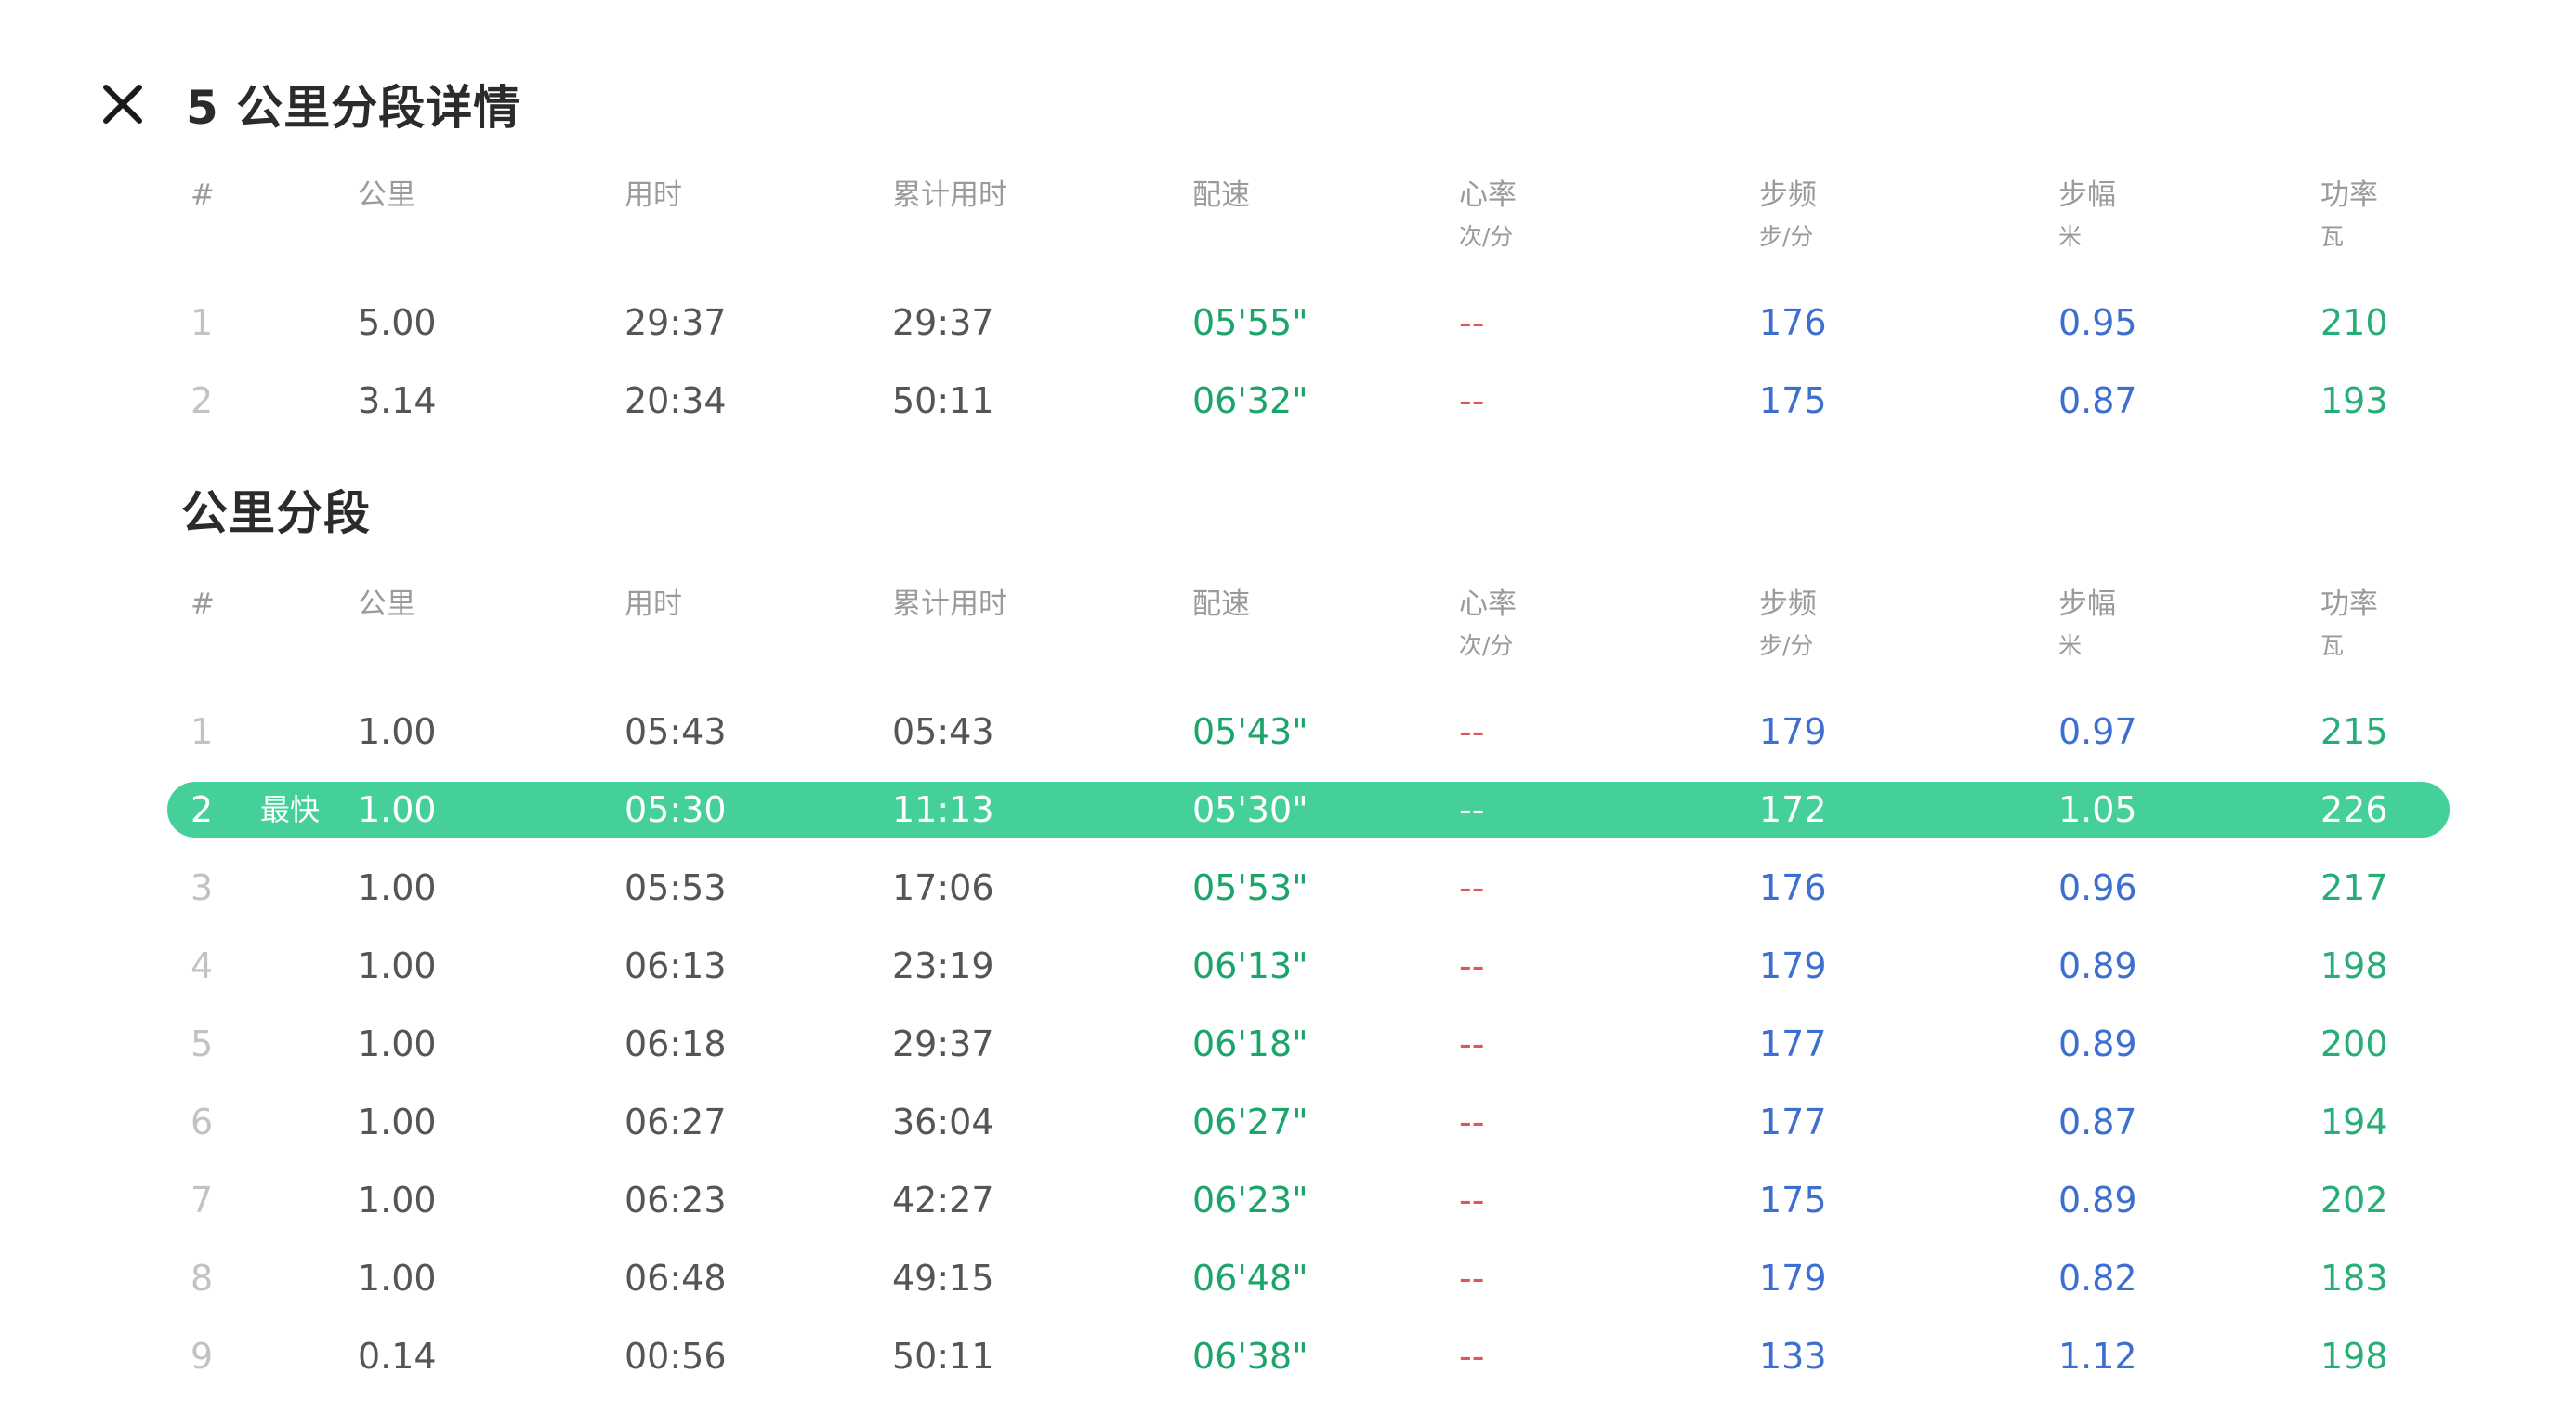 This screenshot has width=2576, height=1413. Describe the element at coordinates (2097, 732) in the screenshot. I see `cell-str: 0.97` at that location.